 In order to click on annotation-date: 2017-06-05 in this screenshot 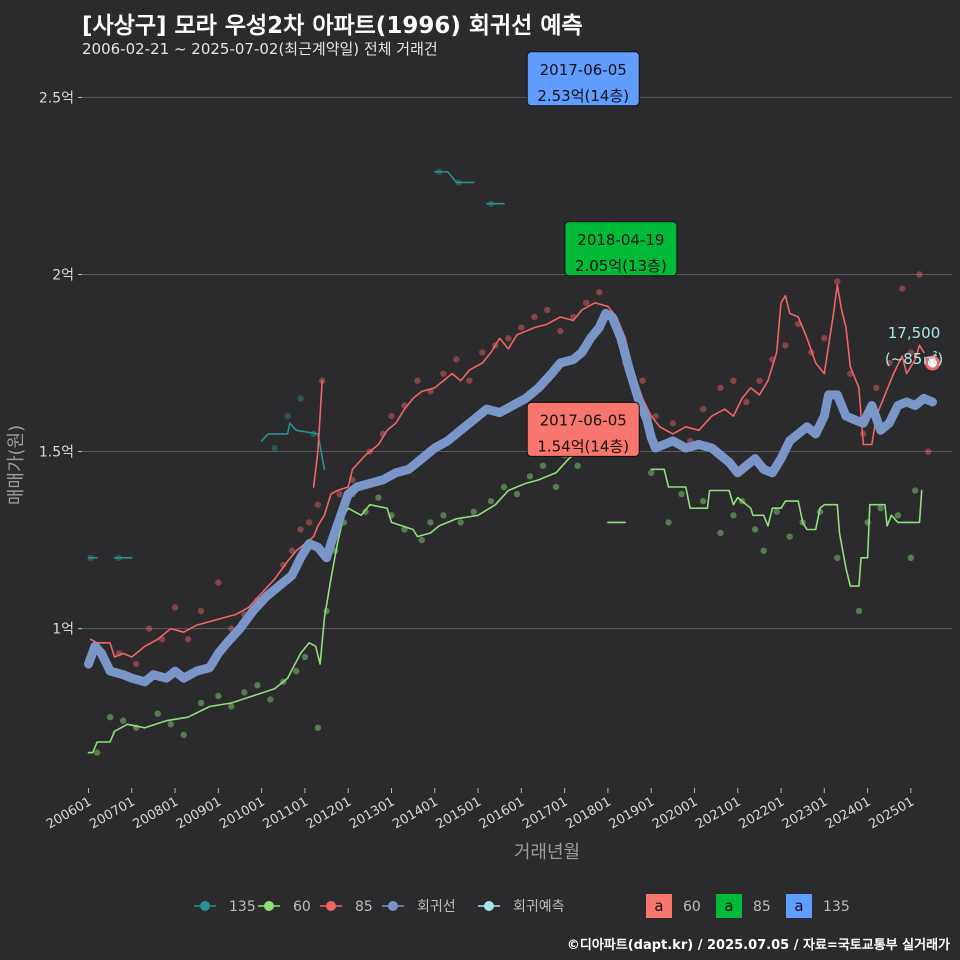, I will do `click(583, 70)`.